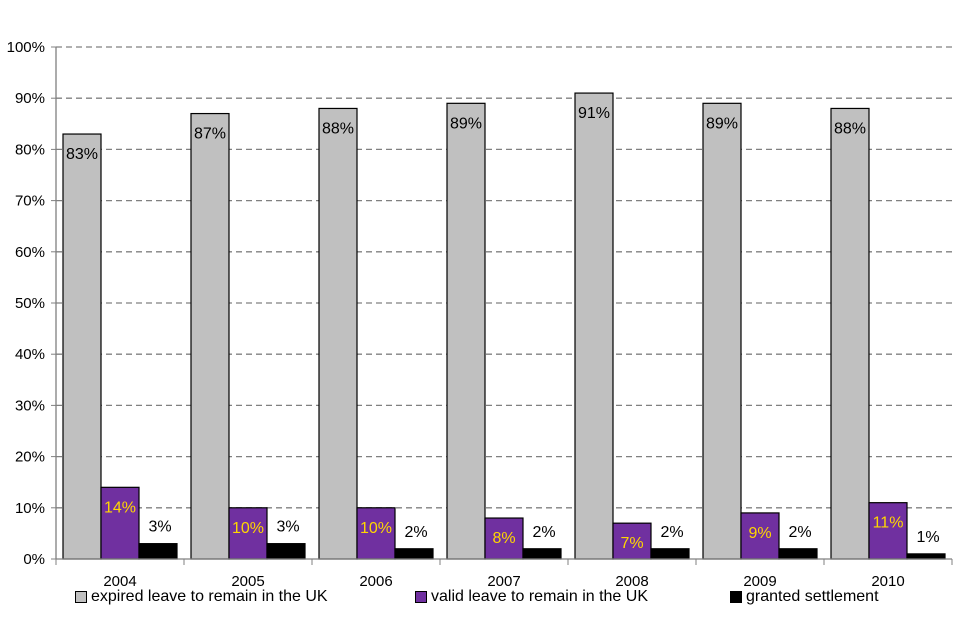 The width and height of the screenshot is (960, 640). Describe the element at coordinates (503, 538) in the screenshot. I see `data-label: 8%` at that location.